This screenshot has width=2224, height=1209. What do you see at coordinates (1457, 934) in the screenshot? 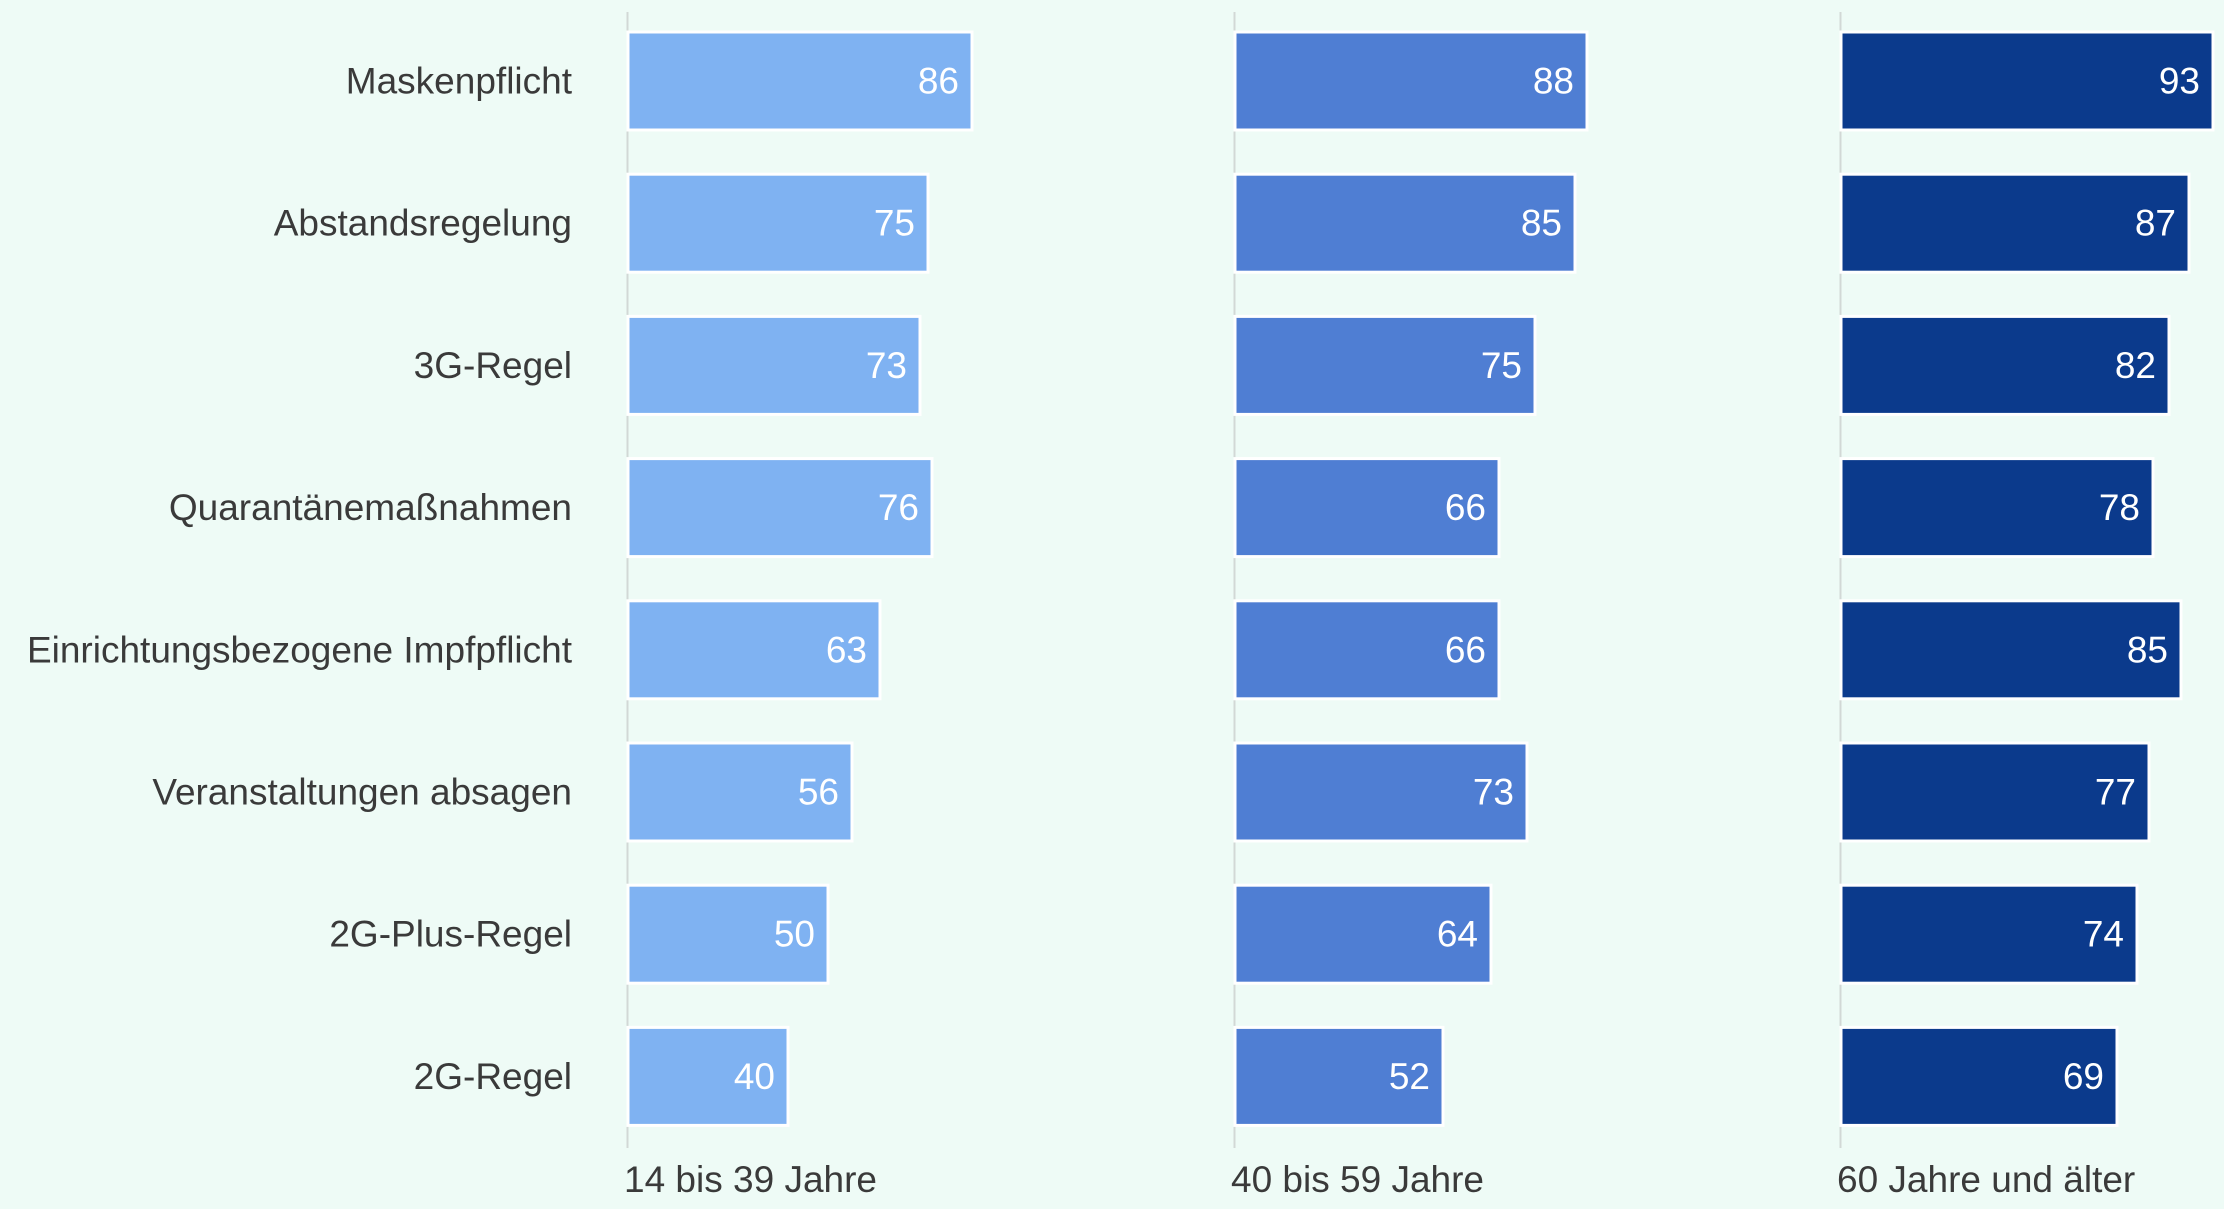
I see `data-label: 64` at bounding box center [1457, 934].